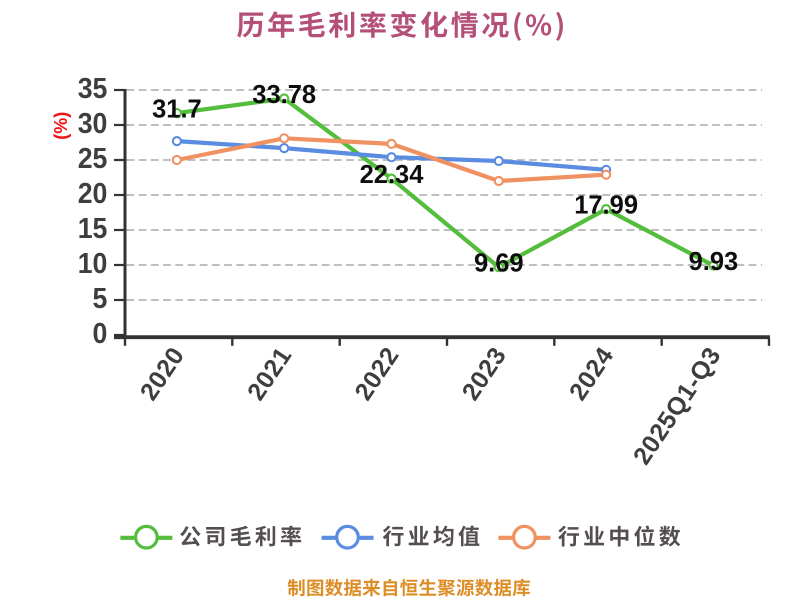  Describe the element at coordinates (93, 158) in the screenshot. I see `svg-text: 25` at that location.